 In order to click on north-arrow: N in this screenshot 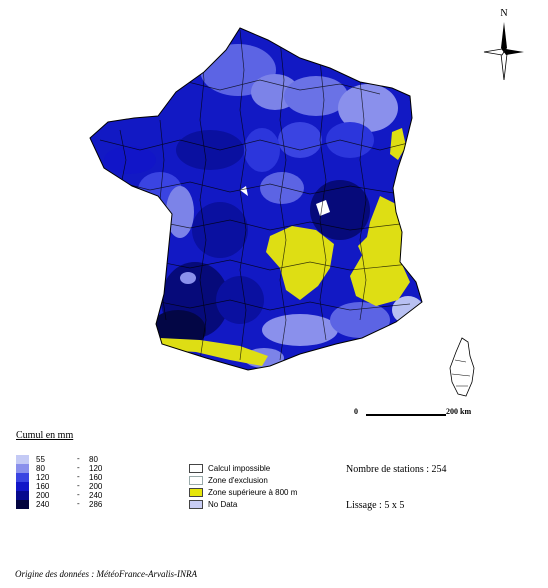, I will do `click(504, 44)`.